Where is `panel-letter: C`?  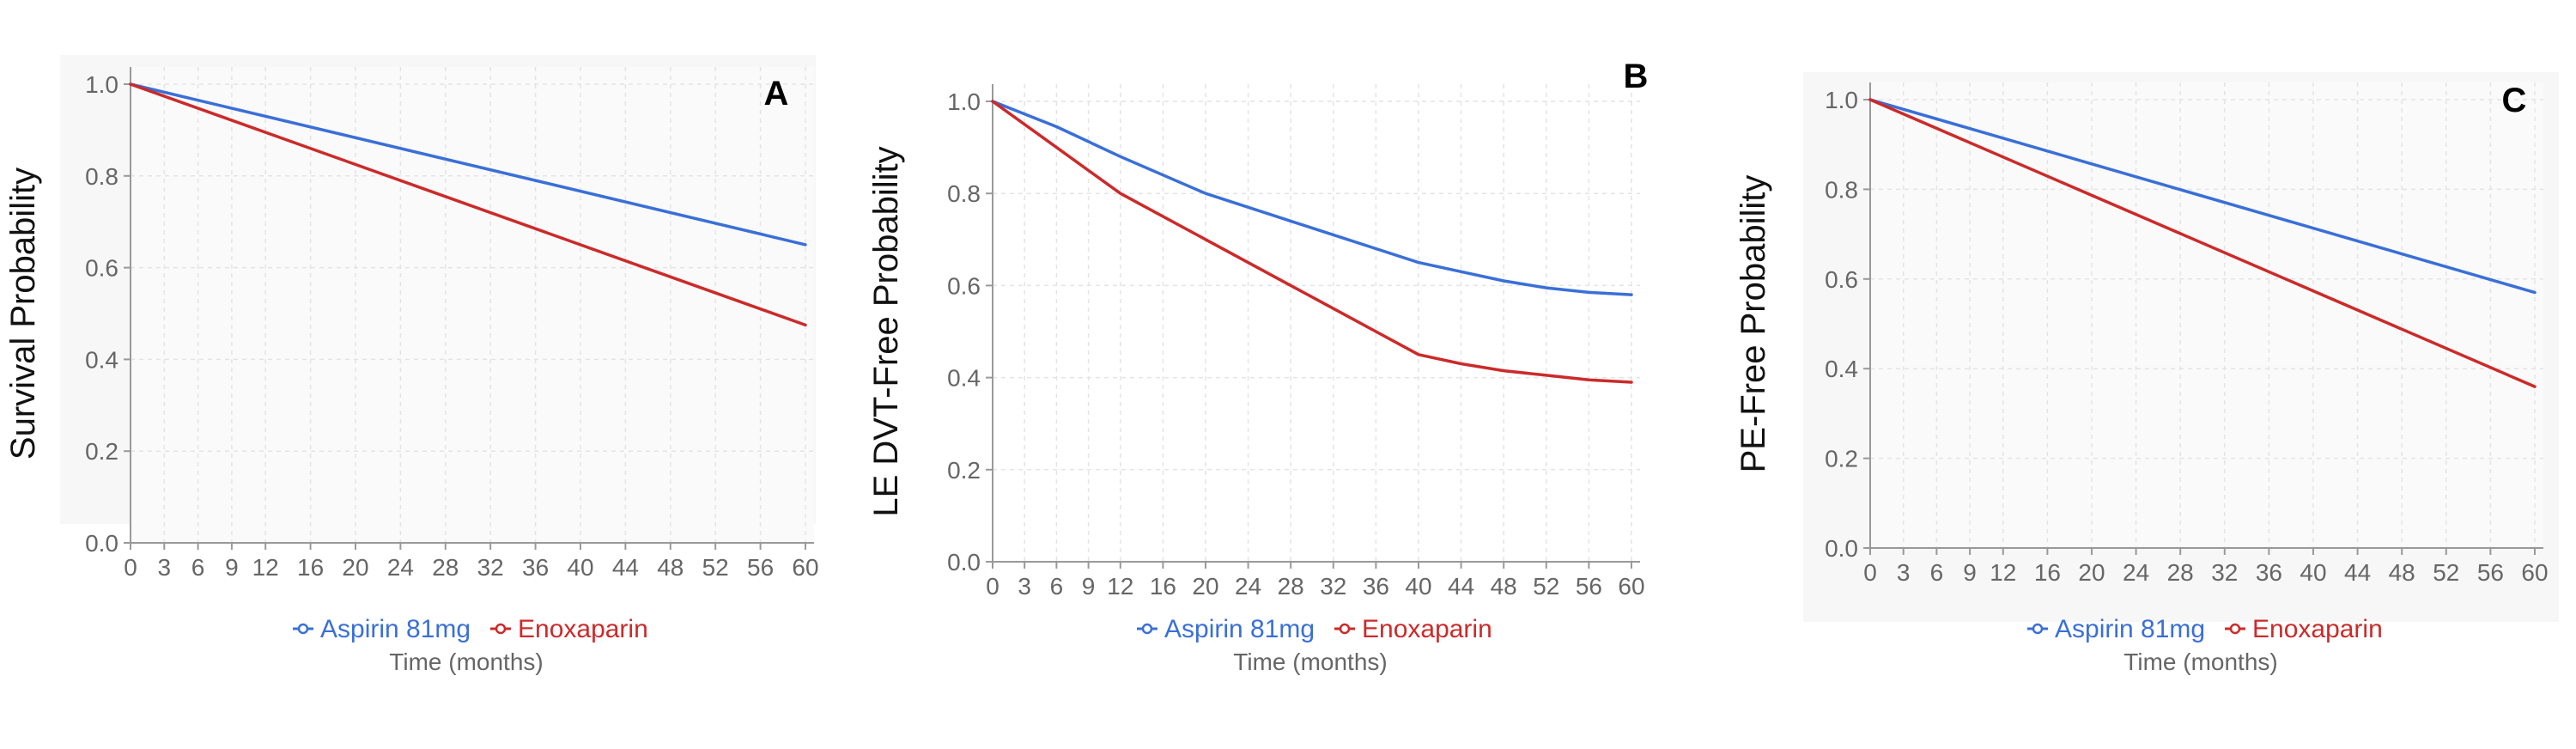
panel-letter: C is located at coordinates (2514, 100).